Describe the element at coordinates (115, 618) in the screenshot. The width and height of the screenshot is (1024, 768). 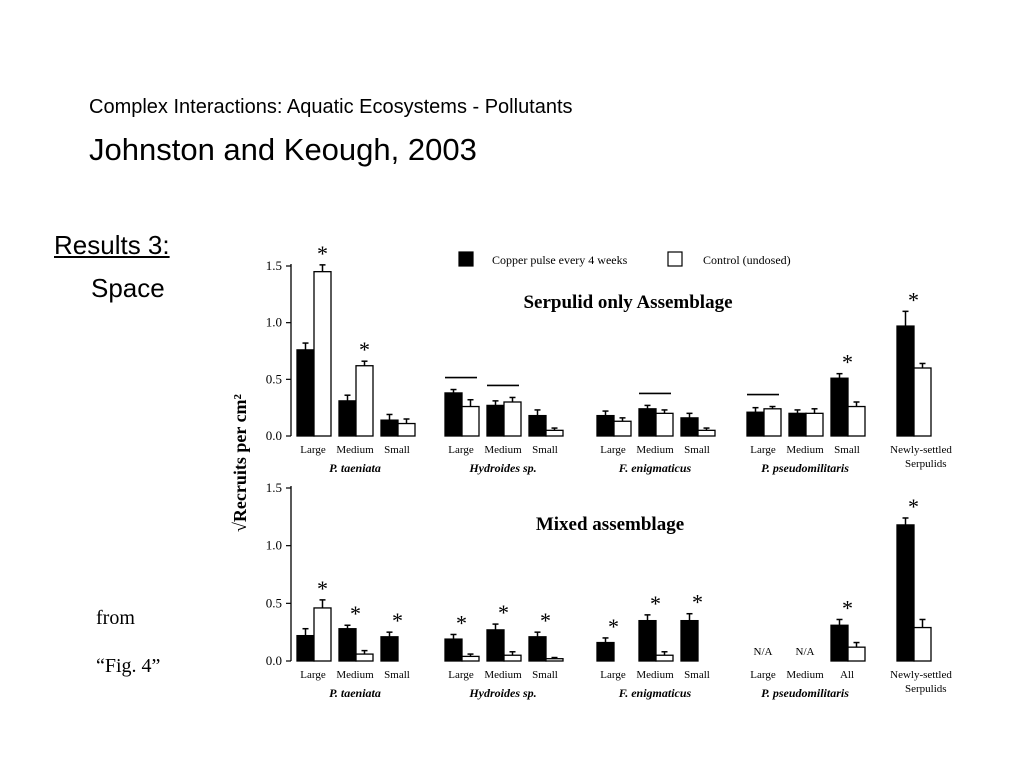
I see `source-from-label: from` at that location.